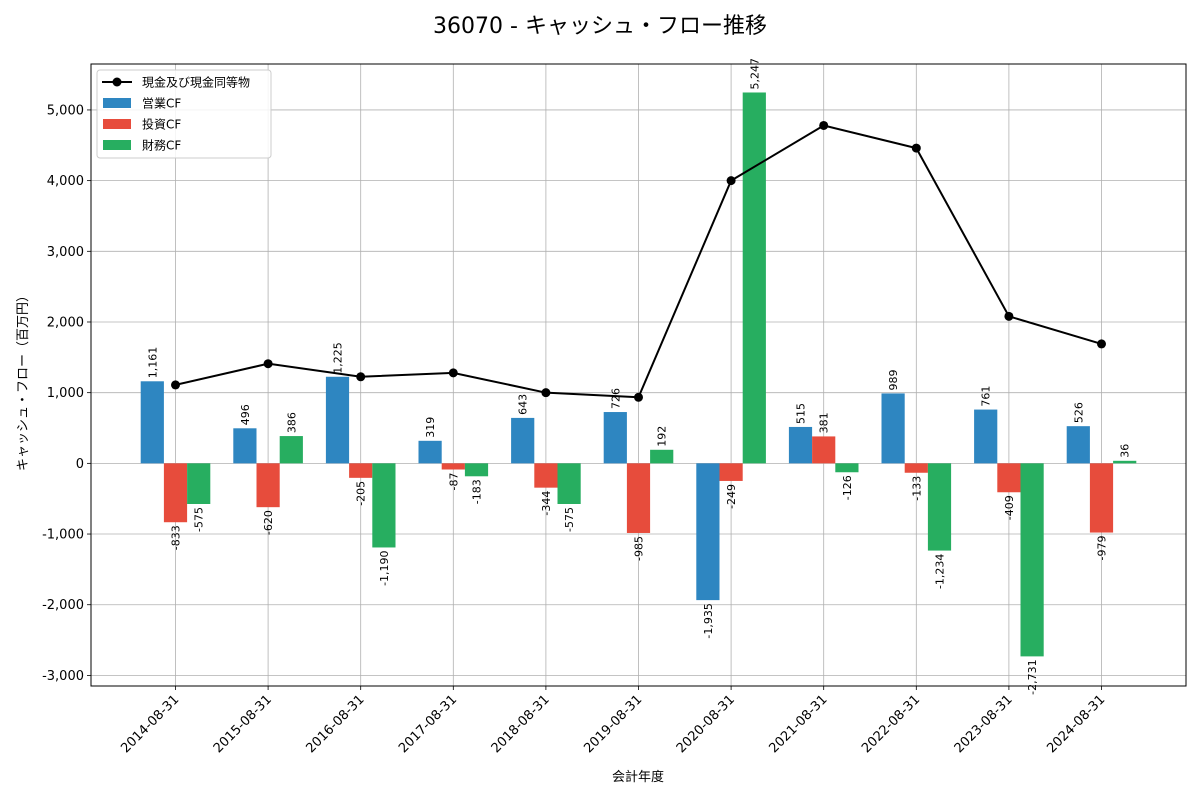 This screenshot has height=800, width=1200. Describe the element at coordinates (706, 724) in the screenshot. I see `x-tick-label: 2020-08-31` at that location.